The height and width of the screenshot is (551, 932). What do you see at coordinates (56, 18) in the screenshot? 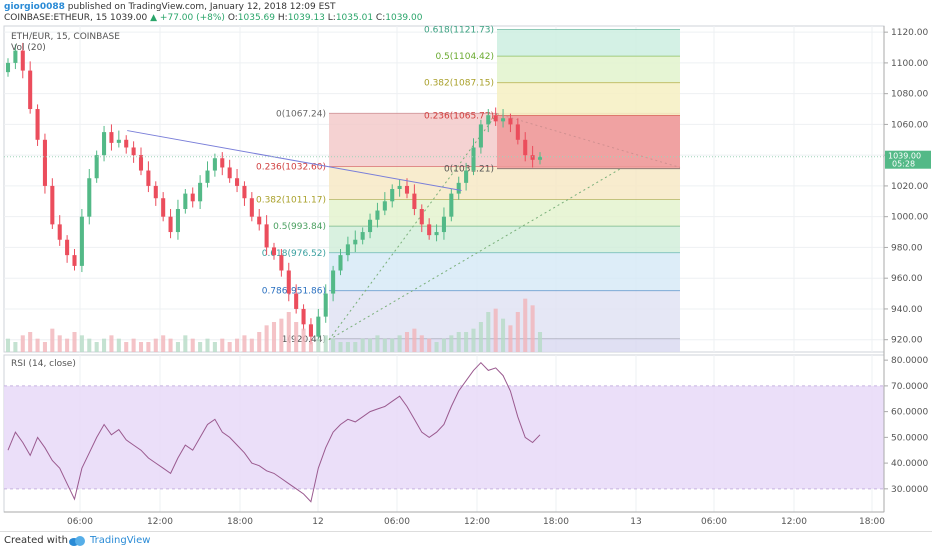
I see `symbol-name: COINBASE:ETHEUR, 15` at bounding box center [56, 18].